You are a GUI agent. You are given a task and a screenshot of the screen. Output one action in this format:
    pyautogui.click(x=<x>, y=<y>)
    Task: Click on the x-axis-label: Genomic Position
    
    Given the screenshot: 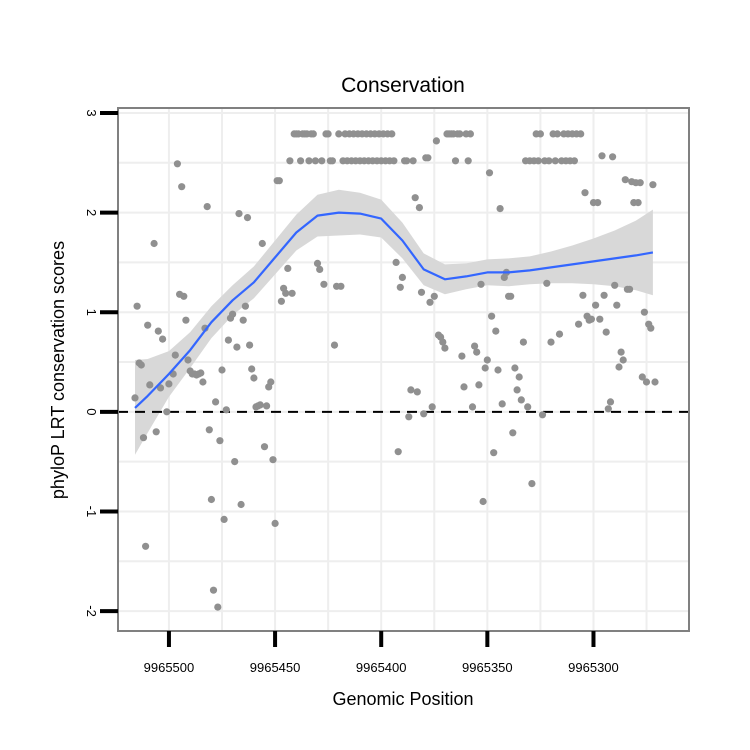 What is the action you would take?
    pyautogui.click(x=402, y=699)
    